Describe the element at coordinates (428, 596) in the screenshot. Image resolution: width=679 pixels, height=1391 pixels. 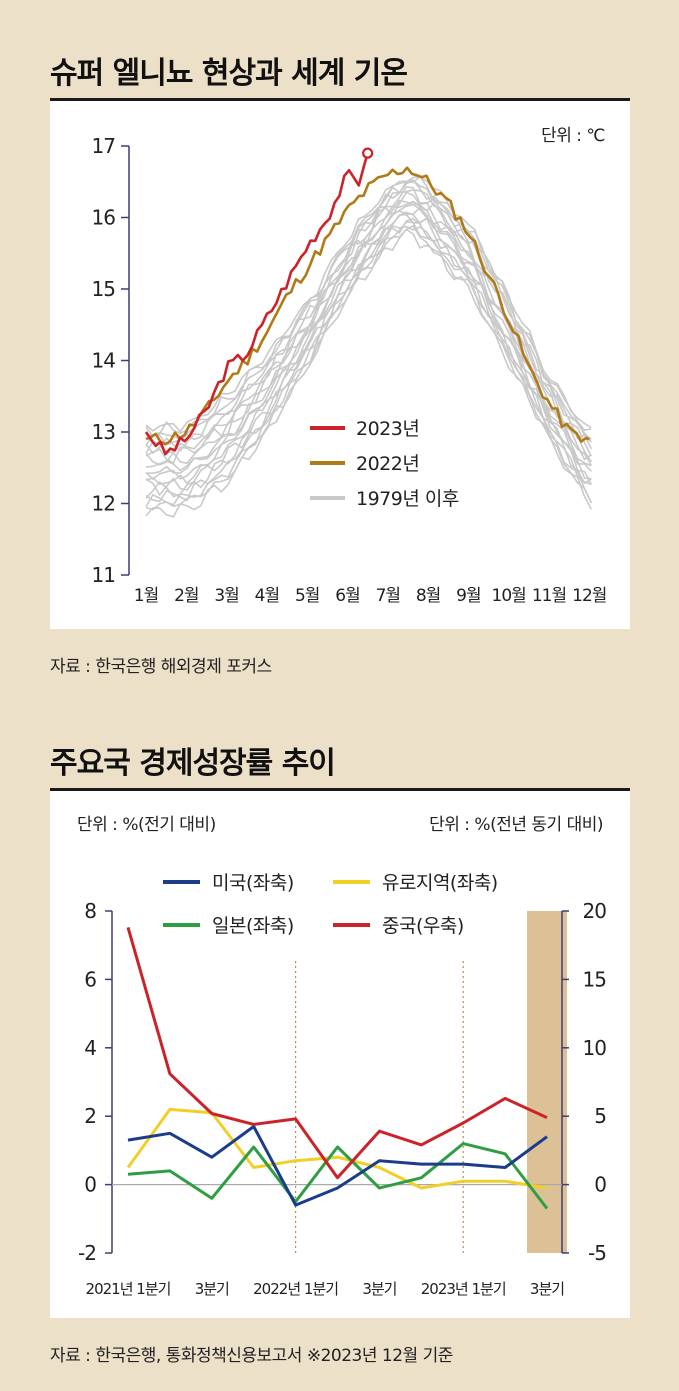
I see `chart1-x-tick-label: 8월` at that location.